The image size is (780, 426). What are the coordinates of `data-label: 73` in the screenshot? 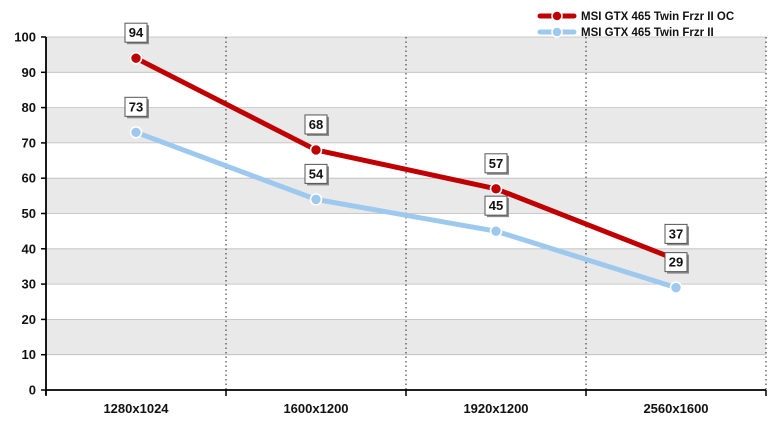 It's located at (136, 106).